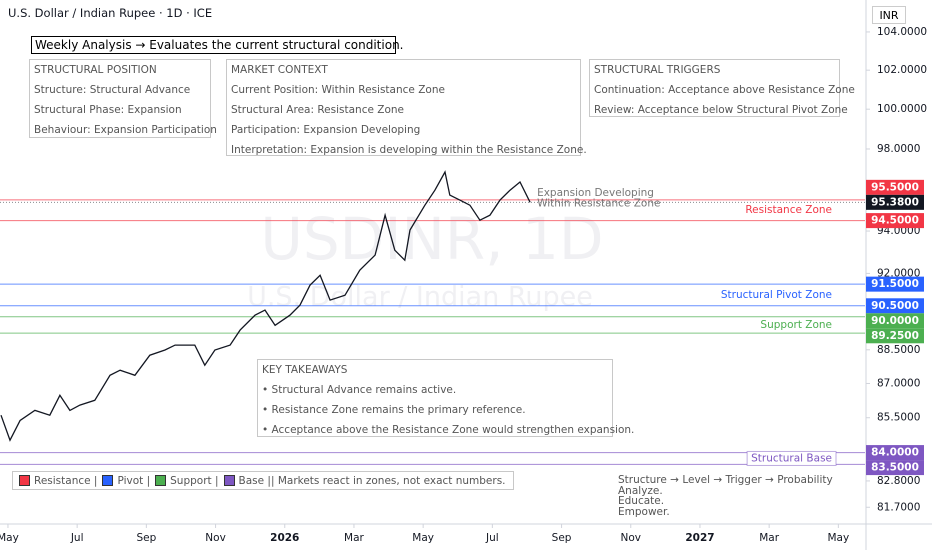  Describe the element at coordinates (898, 418) in the screenshot. I see `y-tick-label: 85.5000` at that location.